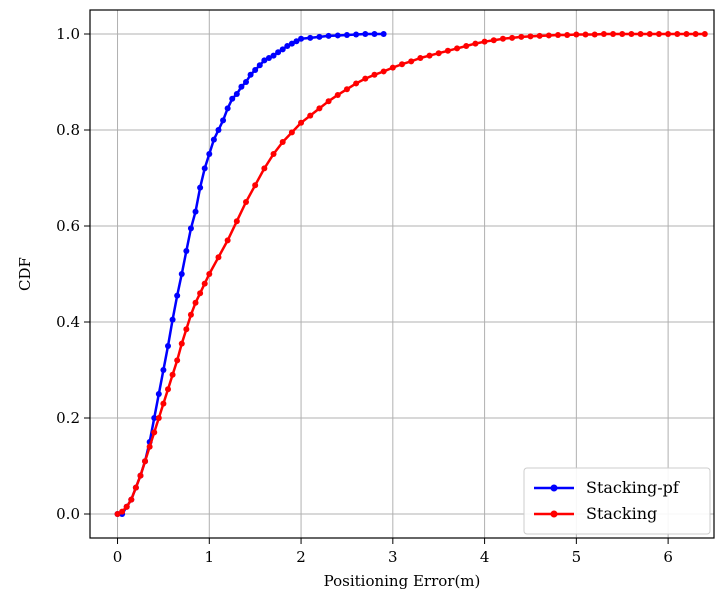 Image resolution: width=722 pixels, height=592 pixels. What do you see at coordinates (68, 322) in the screenshot?
I see `y-tick-label: 0.4` at bounding box center [68, 322].